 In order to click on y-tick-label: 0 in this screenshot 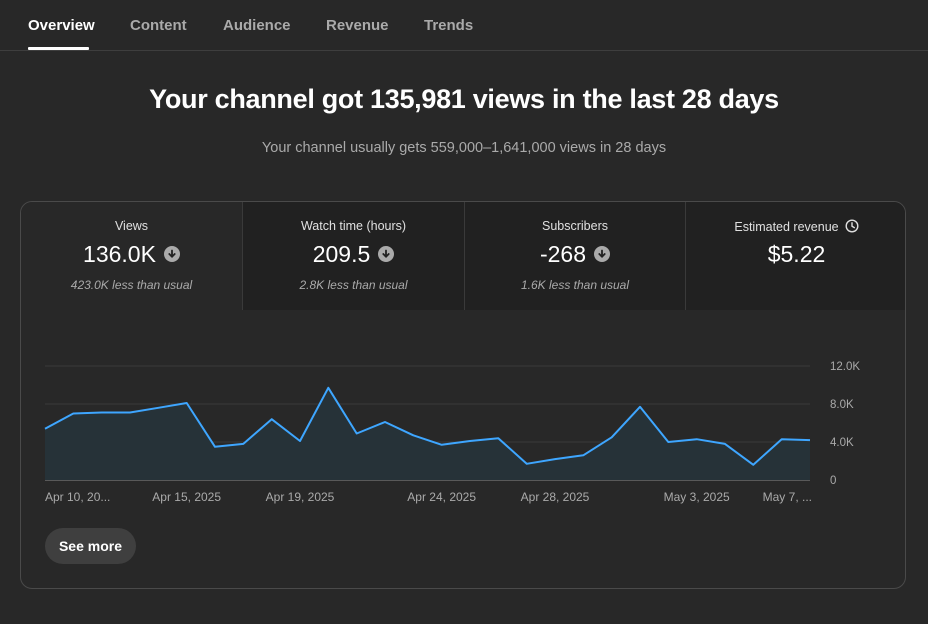, I will do `click(833, 481)`.